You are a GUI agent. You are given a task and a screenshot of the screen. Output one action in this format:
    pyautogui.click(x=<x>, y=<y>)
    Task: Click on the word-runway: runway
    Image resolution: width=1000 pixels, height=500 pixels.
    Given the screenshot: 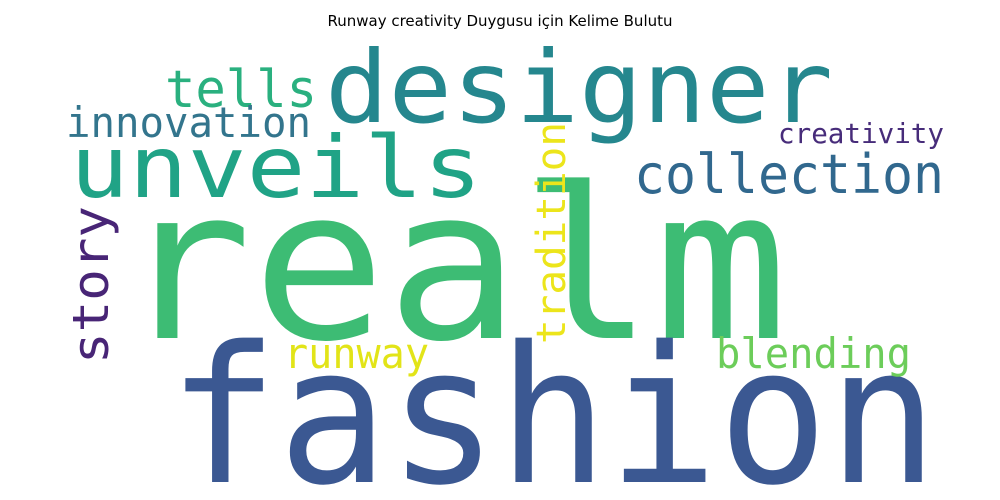 What is the action you would take?
    pyautogui.click(x=356, y=353)
    